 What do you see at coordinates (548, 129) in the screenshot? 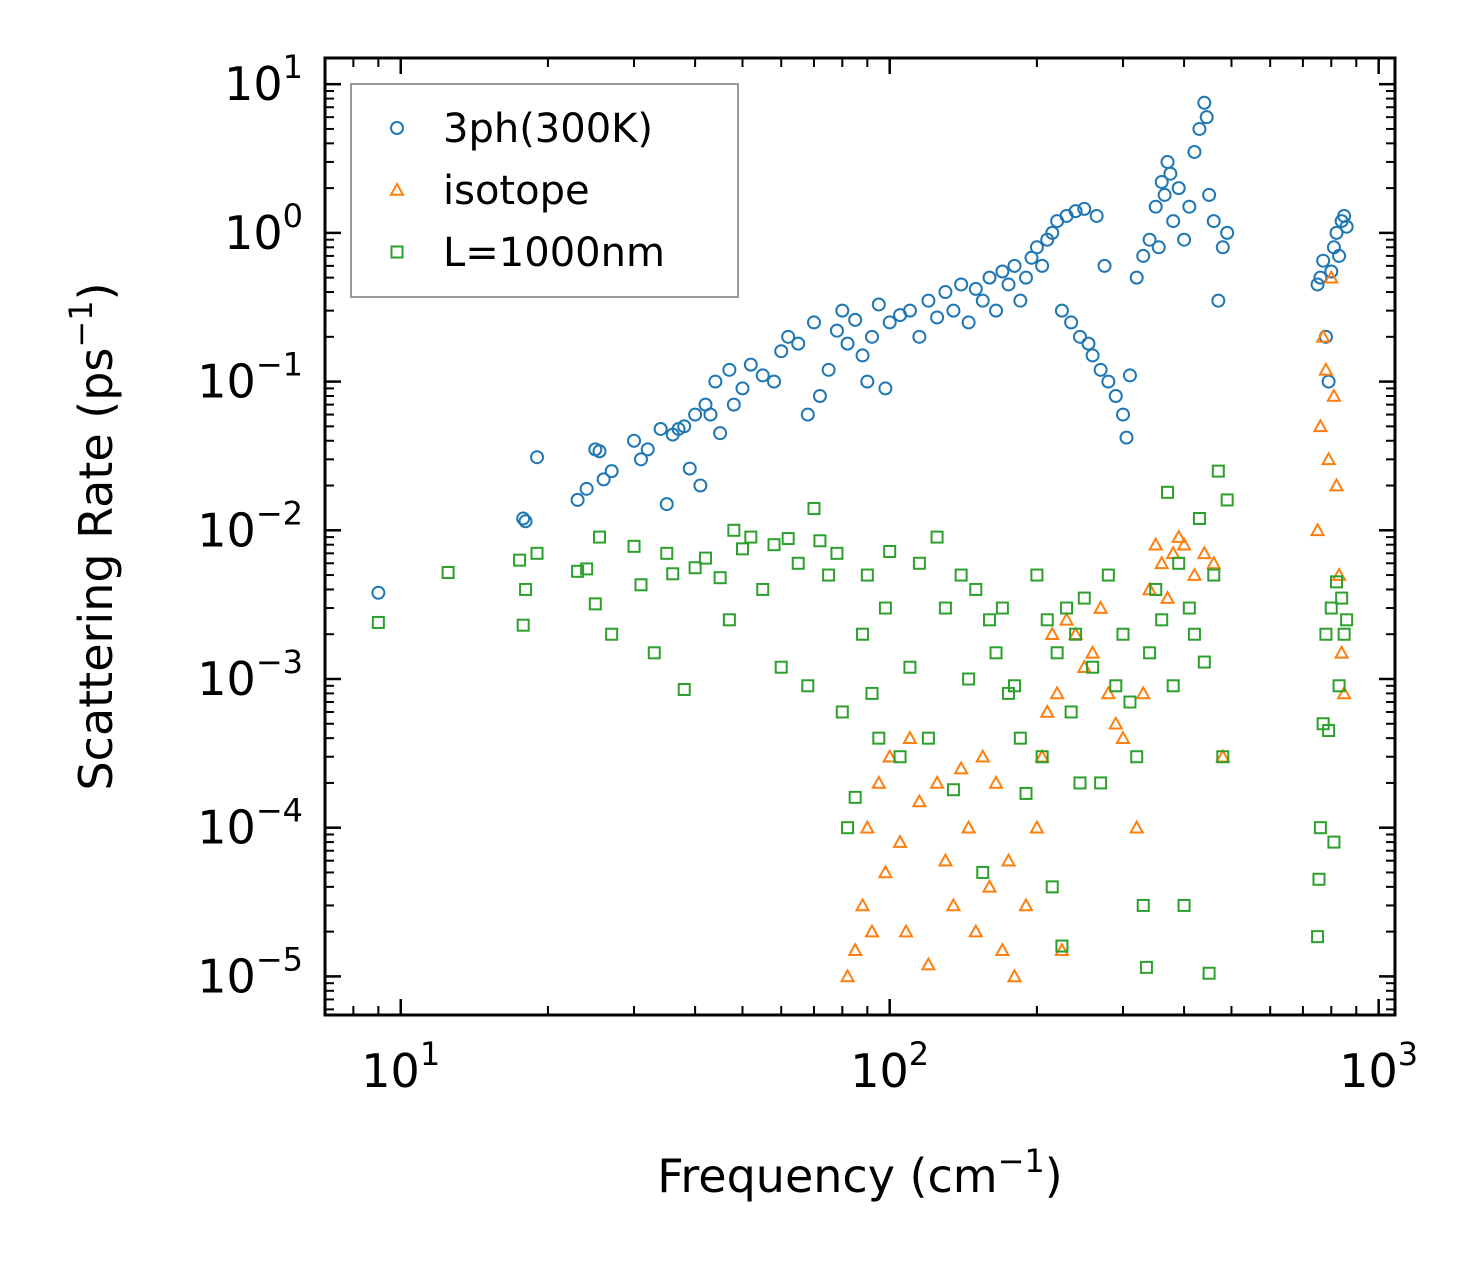
I see `legend-label: 3ph(300K)` at bounding box center [548, 129].